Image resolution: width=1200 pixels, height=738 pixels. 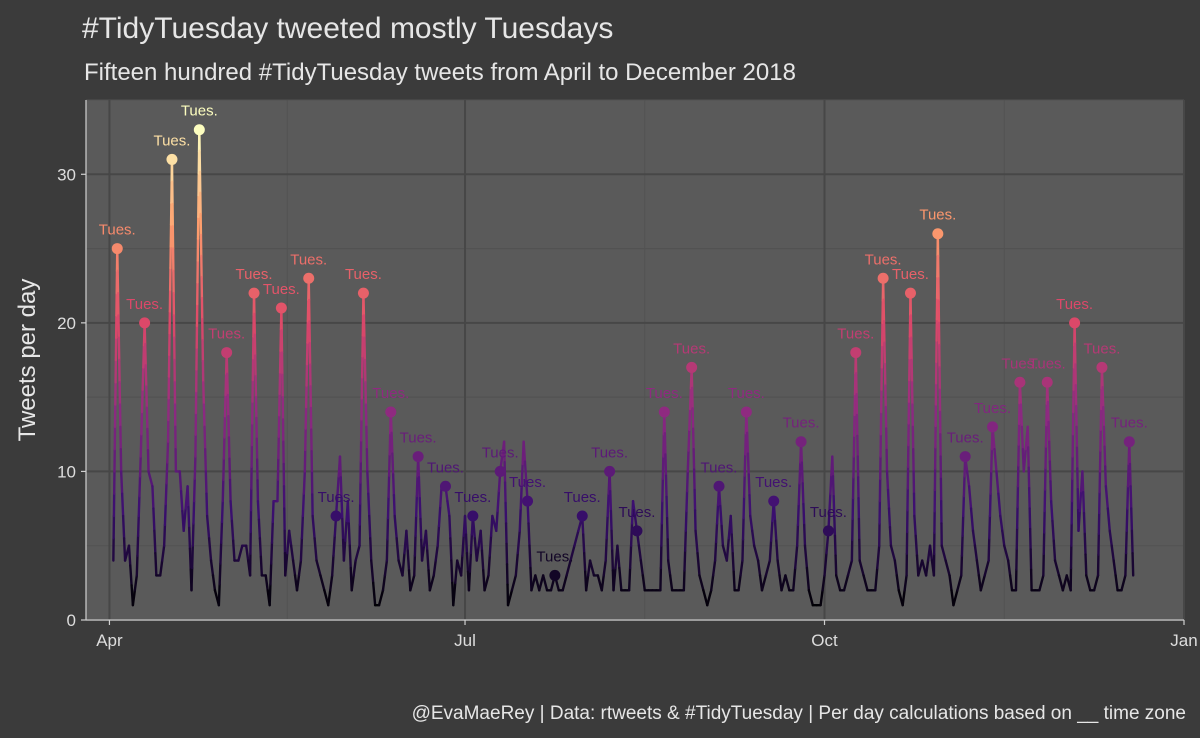 What do you see at coordinates (465, 640) in the screenshot?
I see `x-tick-label: Jul` at bounding box center [465, 640].